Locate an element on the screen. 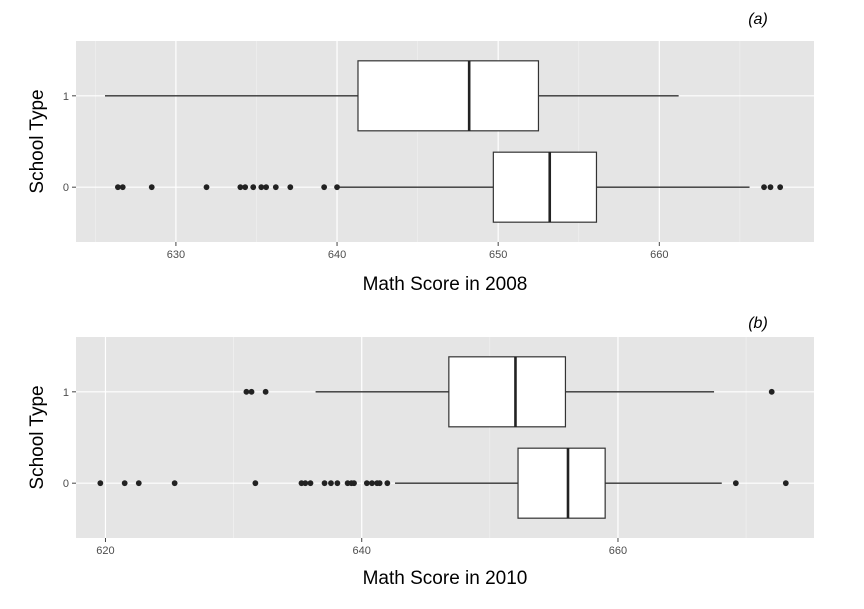 Image resolution: width=864 pixels, height=609 pixels. x-tick-label: 620 is located at coordinates (105, 551).